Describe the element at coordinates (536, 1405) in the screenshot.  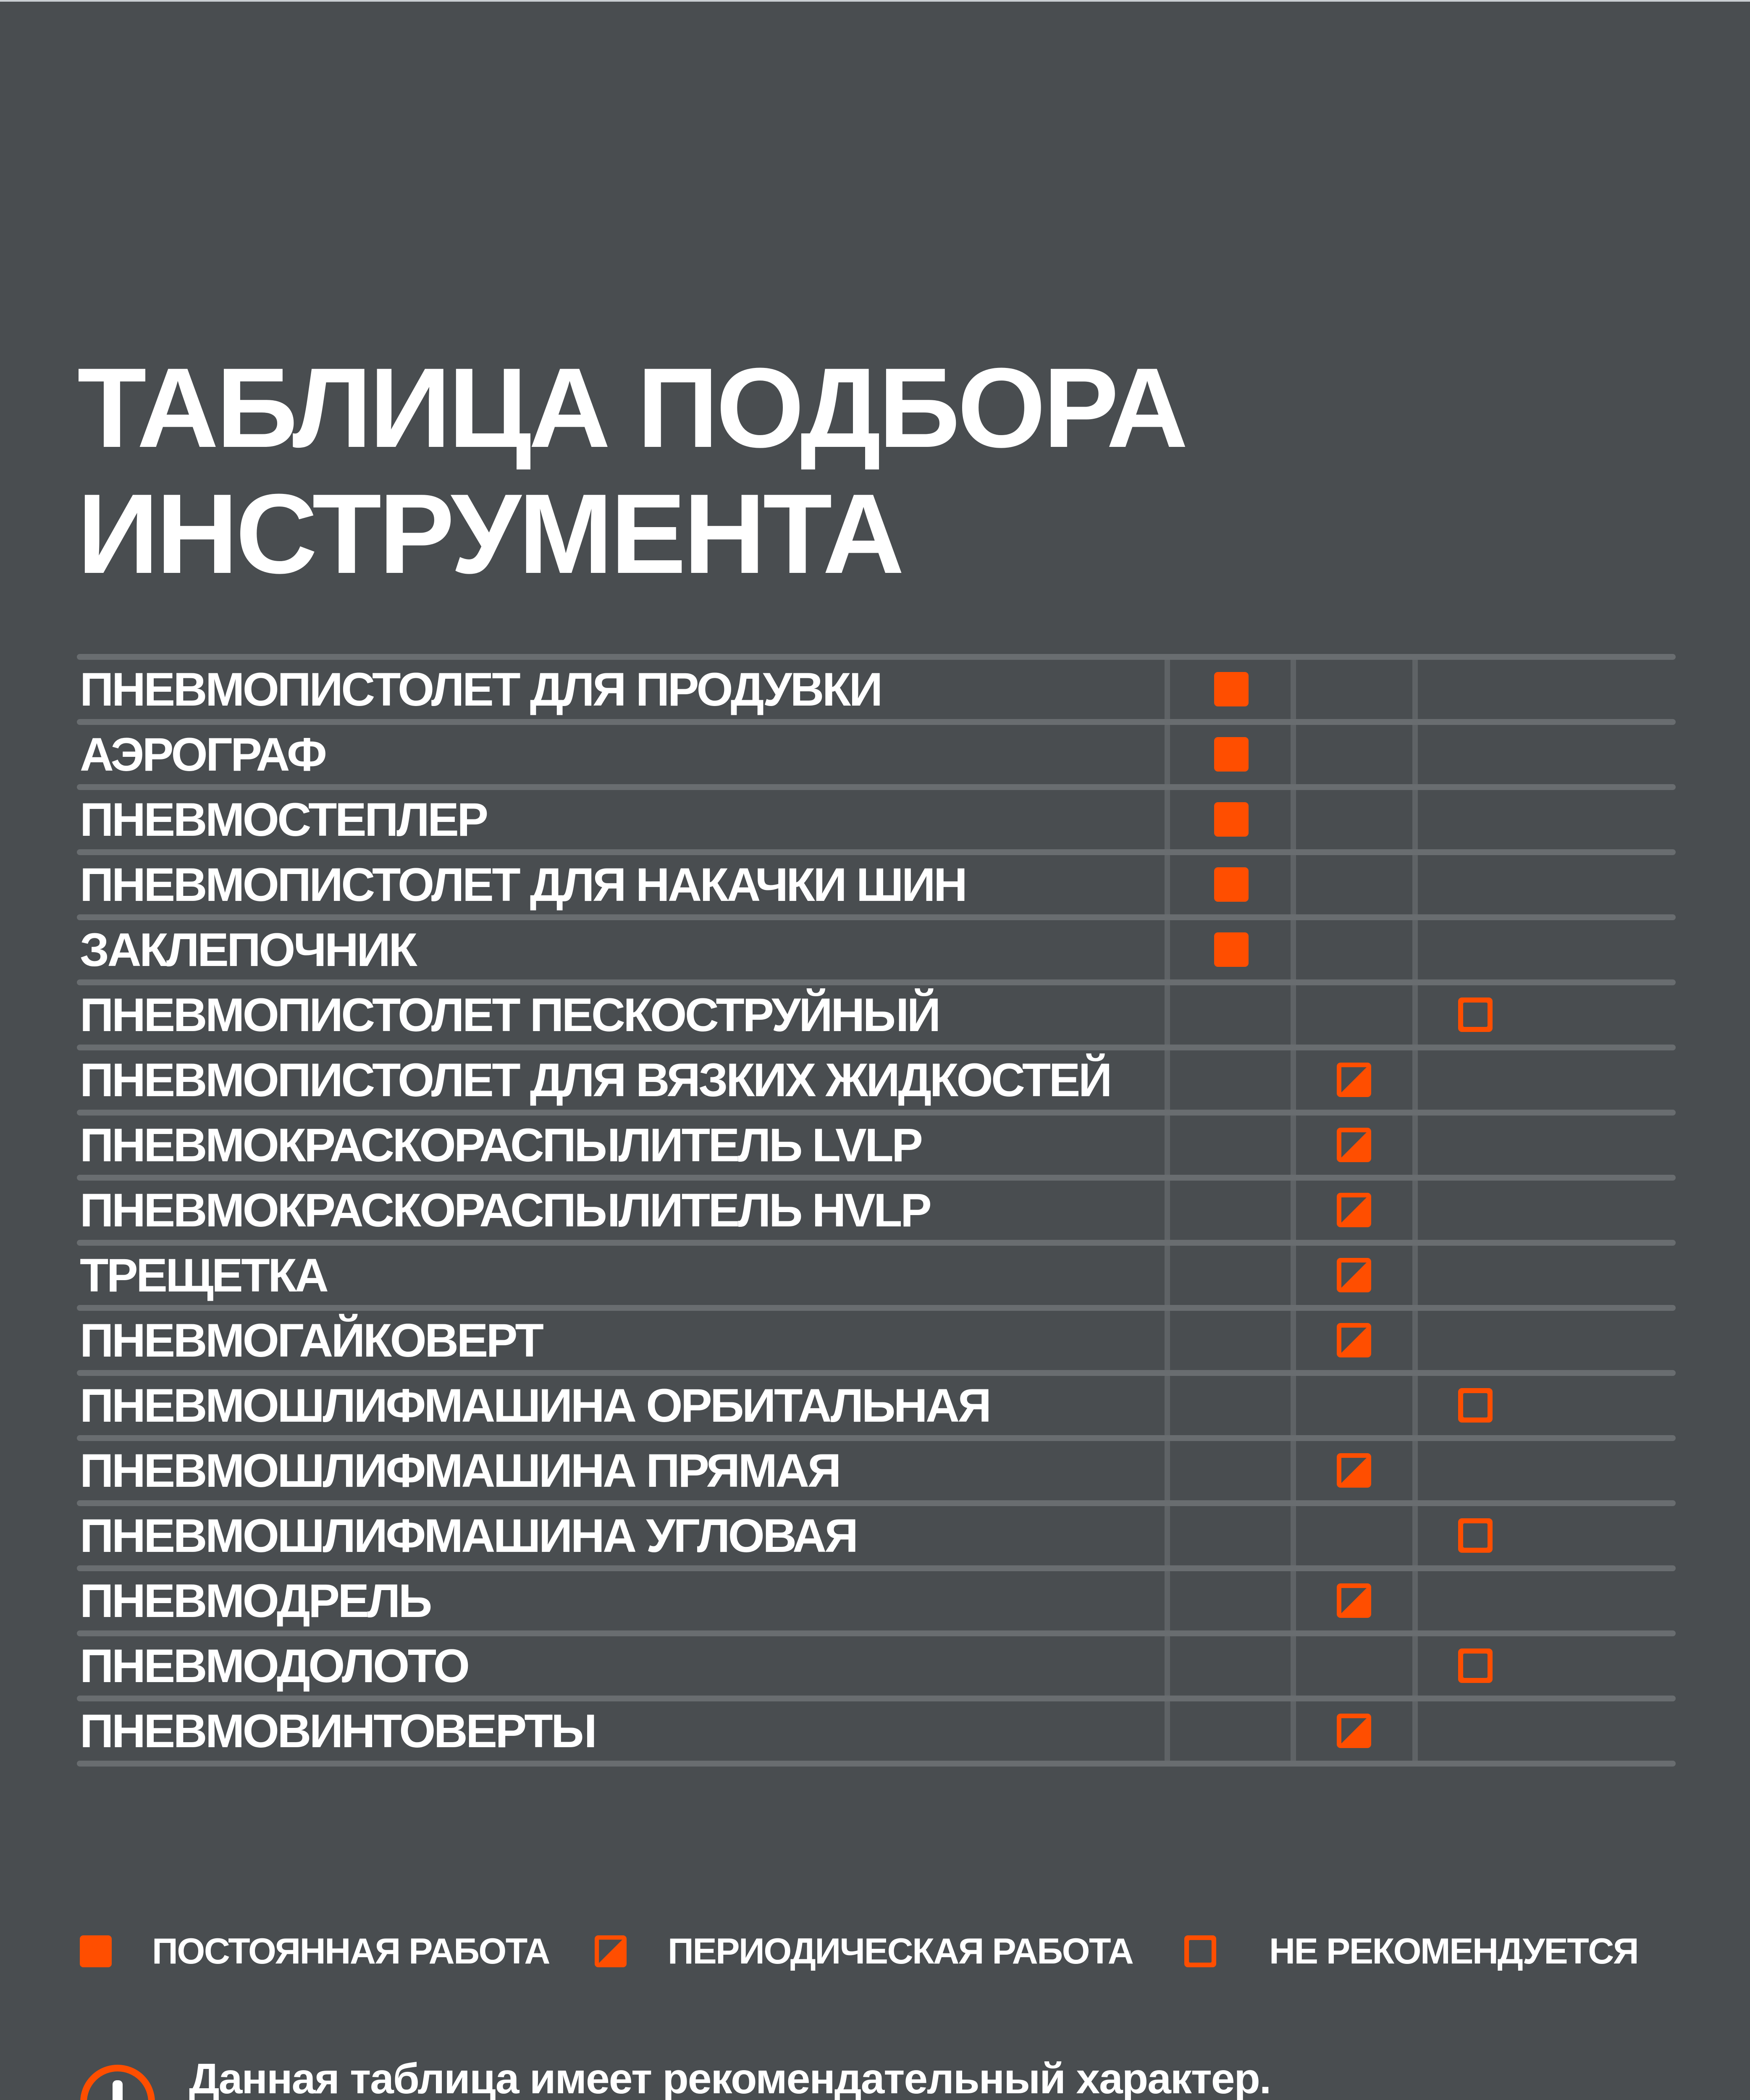
I see `row-label: ПНЕВМОШЛИФМАШИНА ОРБИТАЛЬНАЯ` at that location.